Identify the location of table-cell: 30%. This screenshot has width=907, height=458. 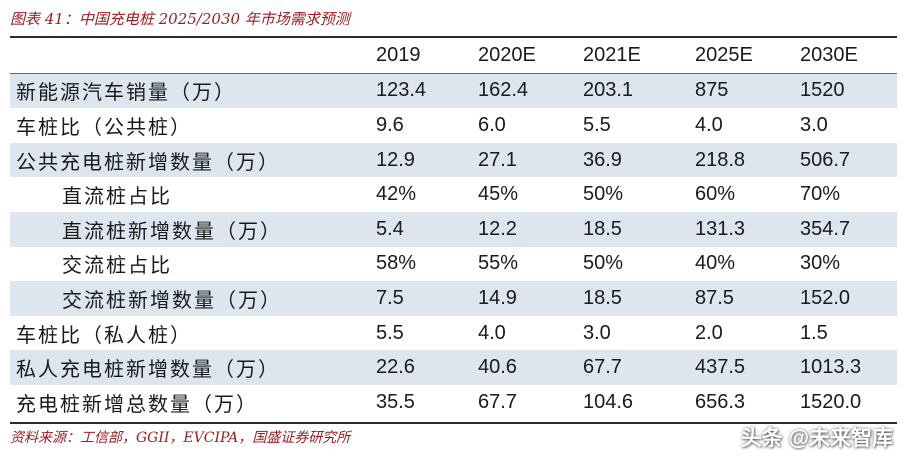
(820, 263).